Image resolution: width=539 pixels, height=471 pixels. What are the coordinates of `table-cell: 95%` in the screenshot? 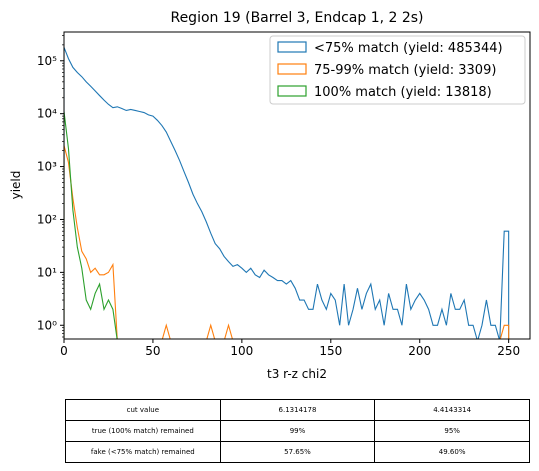 It's located at (452, 431).